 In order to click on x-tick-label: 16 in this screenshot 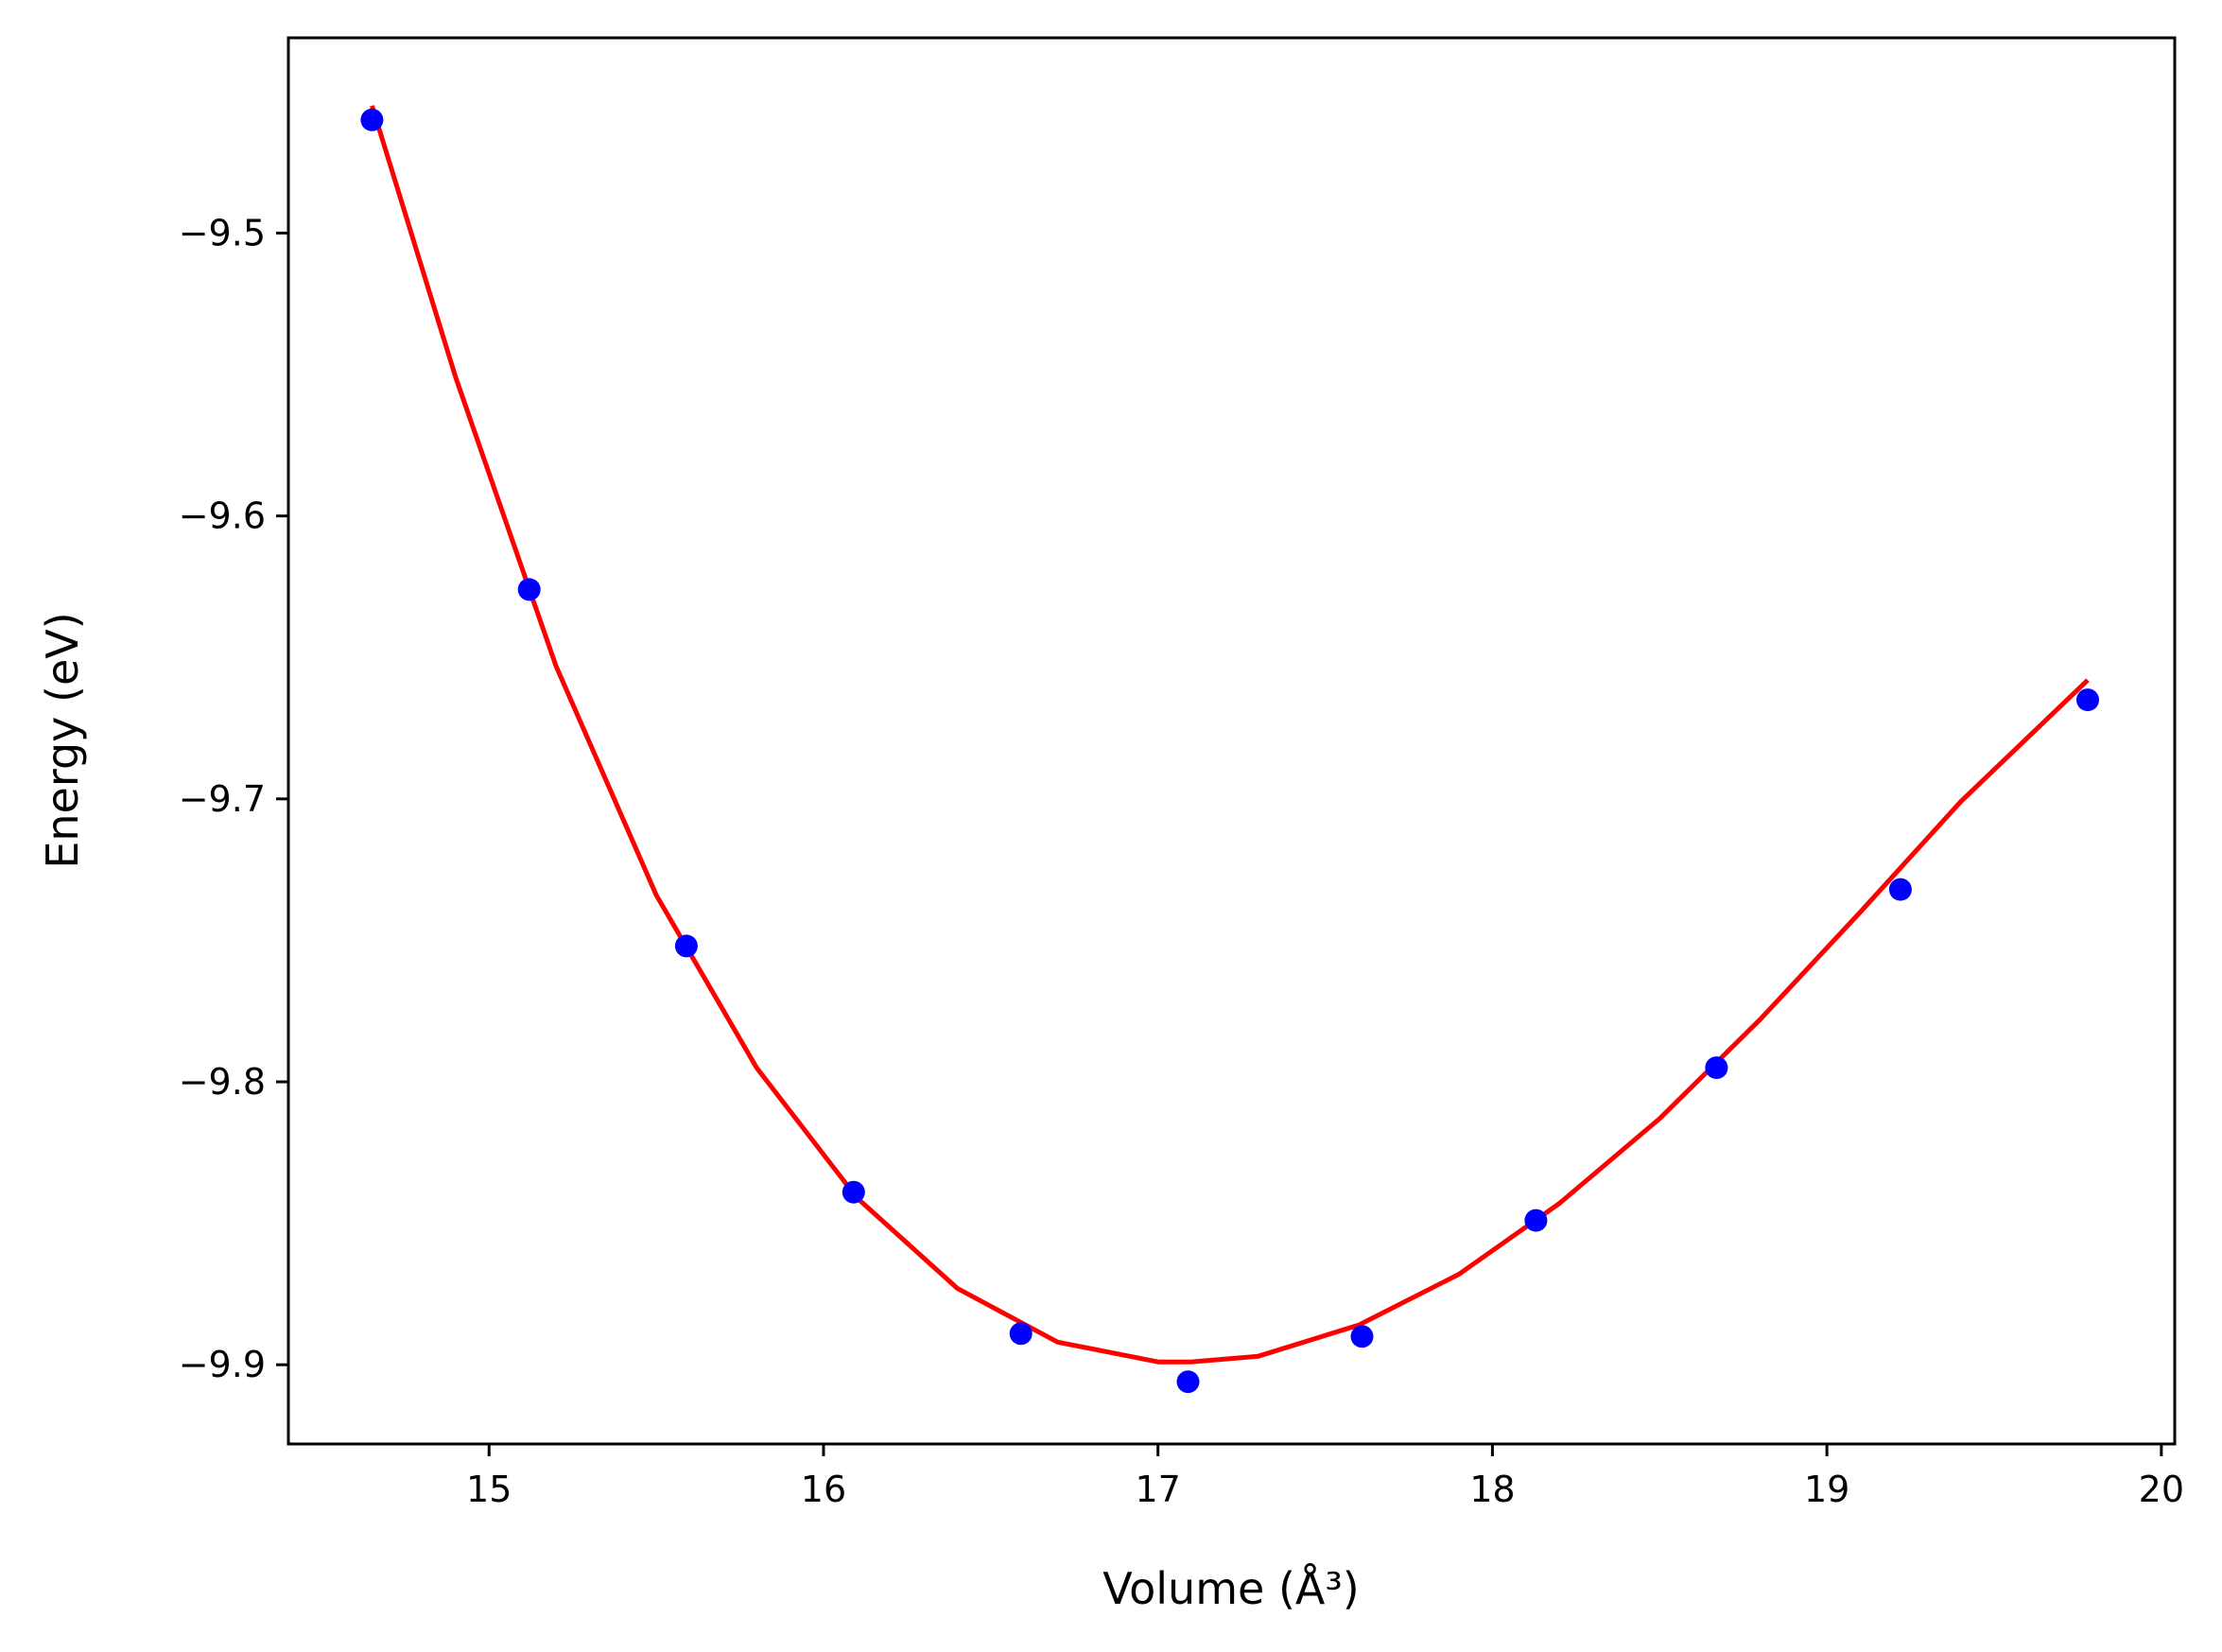, I will do `click(823, 1490)`.